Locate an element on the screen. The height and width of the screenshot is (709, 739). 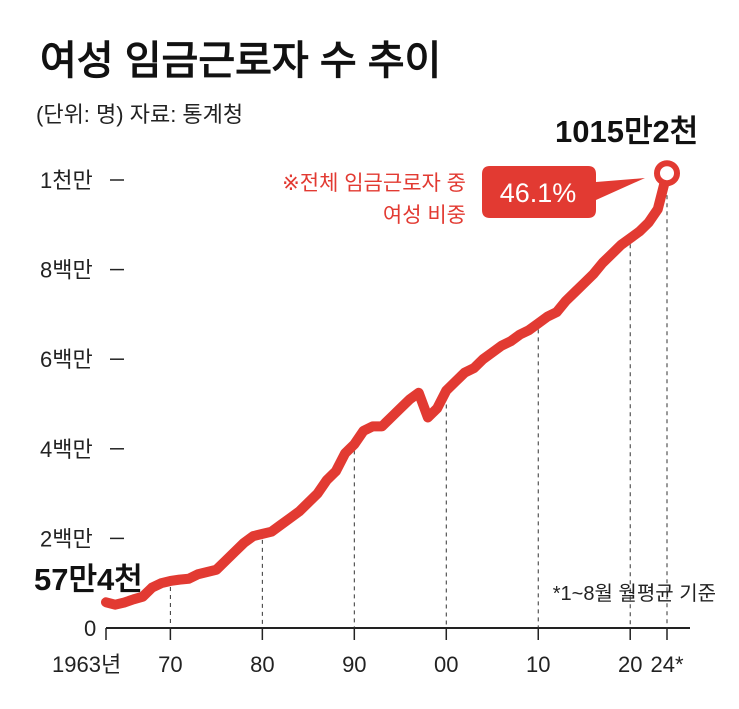
y-tick-label: 8백만 is located at coordinates (66, 270).